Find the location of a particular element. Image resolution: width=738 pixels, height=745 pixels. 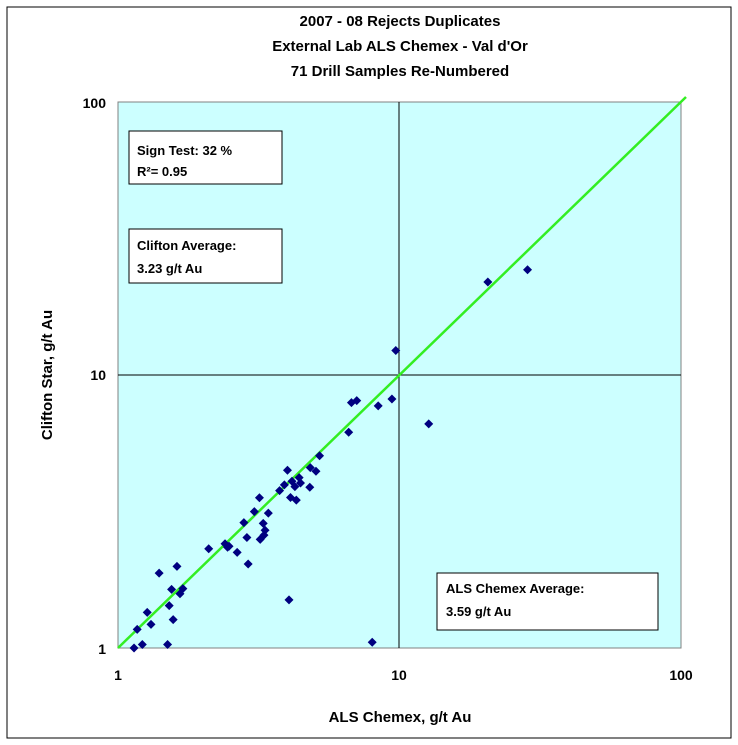

chart-title-line-1: 2007 - 08 Rejects Duplicates is located at coordinates (400, 21).